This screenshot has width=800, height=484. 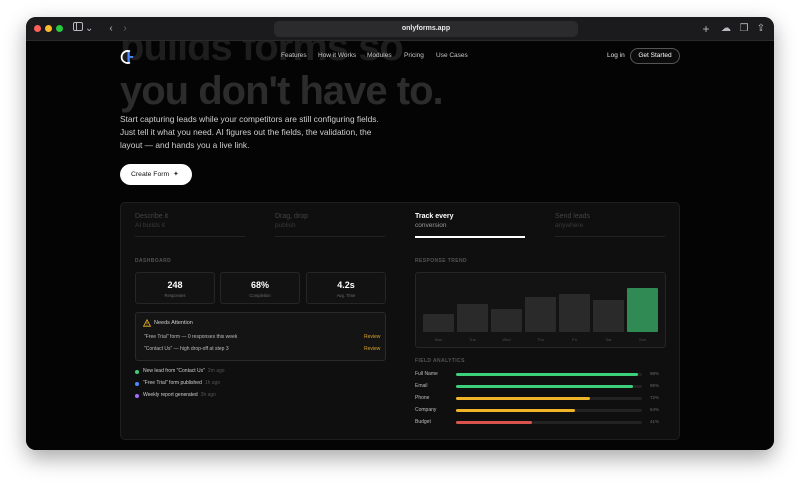 I want to click on browser-titlebar: ⌄ ‹ › onlyforms.app + ☁ ❐ ⇪, so click(x=400, y=29).